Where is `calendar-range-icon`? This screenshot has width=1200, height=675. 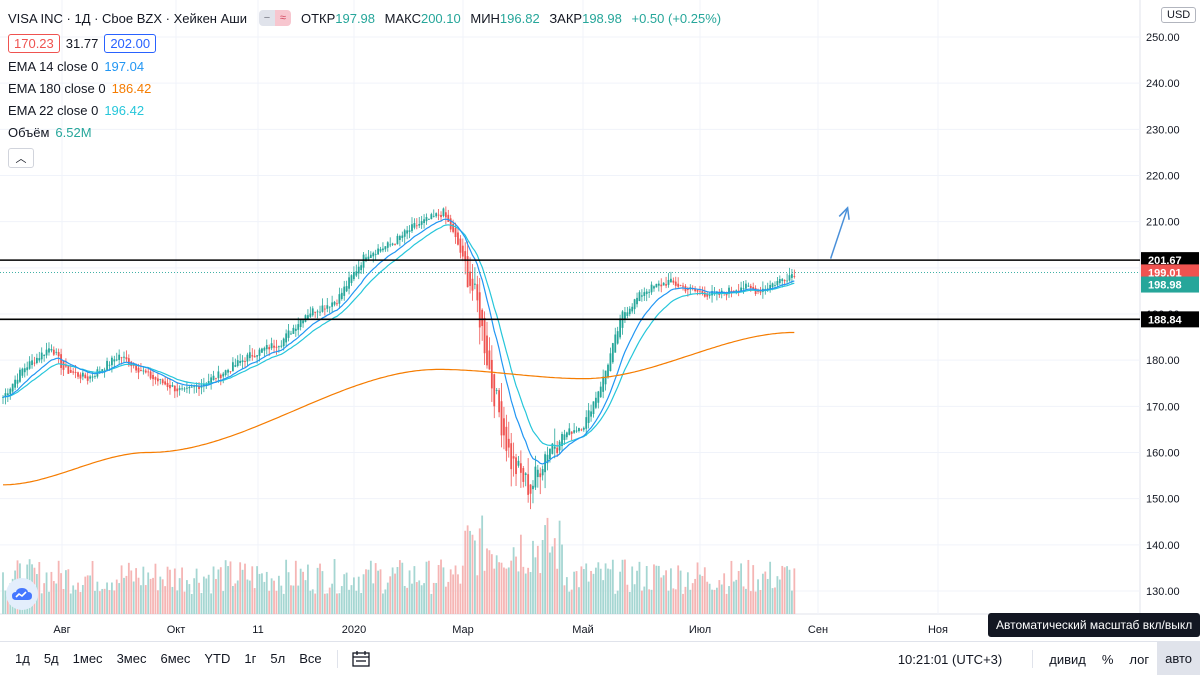 calendar-range-icon is located at coordinates (360, 658).